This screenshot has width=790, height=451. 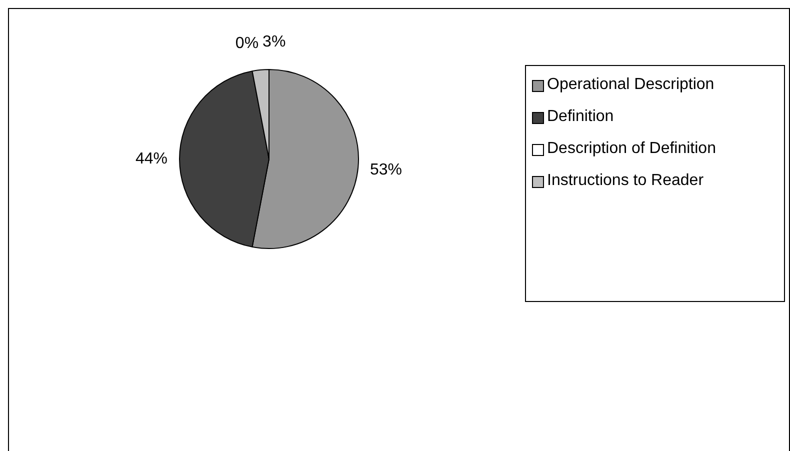 What do you see at coordinates (630, 85) in the screenshot?
I see `legend-label: Operational Description` at bounding box center [630, 85].